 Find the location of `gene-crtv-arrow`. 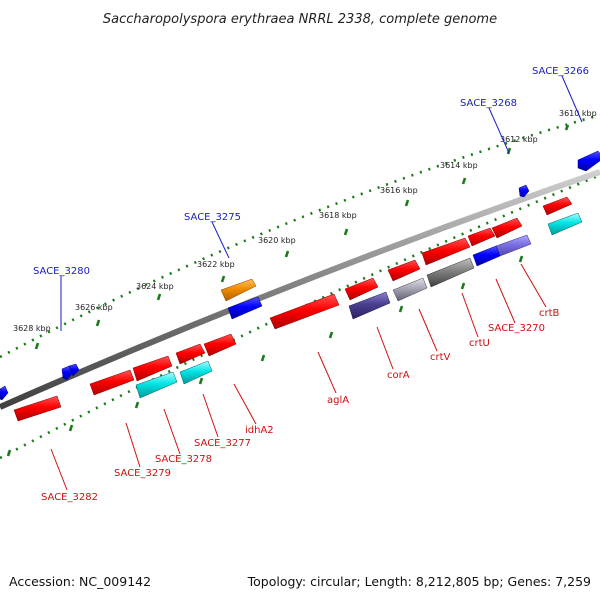

gene-crtv-arrow is located at coordinates (446, 251).